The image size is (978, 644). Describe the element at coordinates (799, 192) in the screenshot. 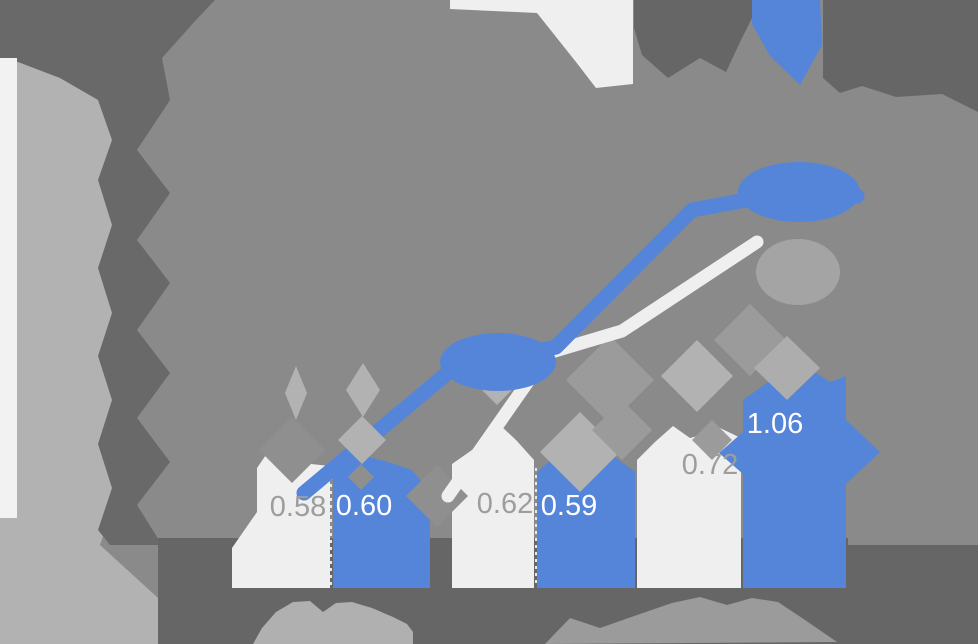

I see `line-label-blob-blue-peak` at that location.